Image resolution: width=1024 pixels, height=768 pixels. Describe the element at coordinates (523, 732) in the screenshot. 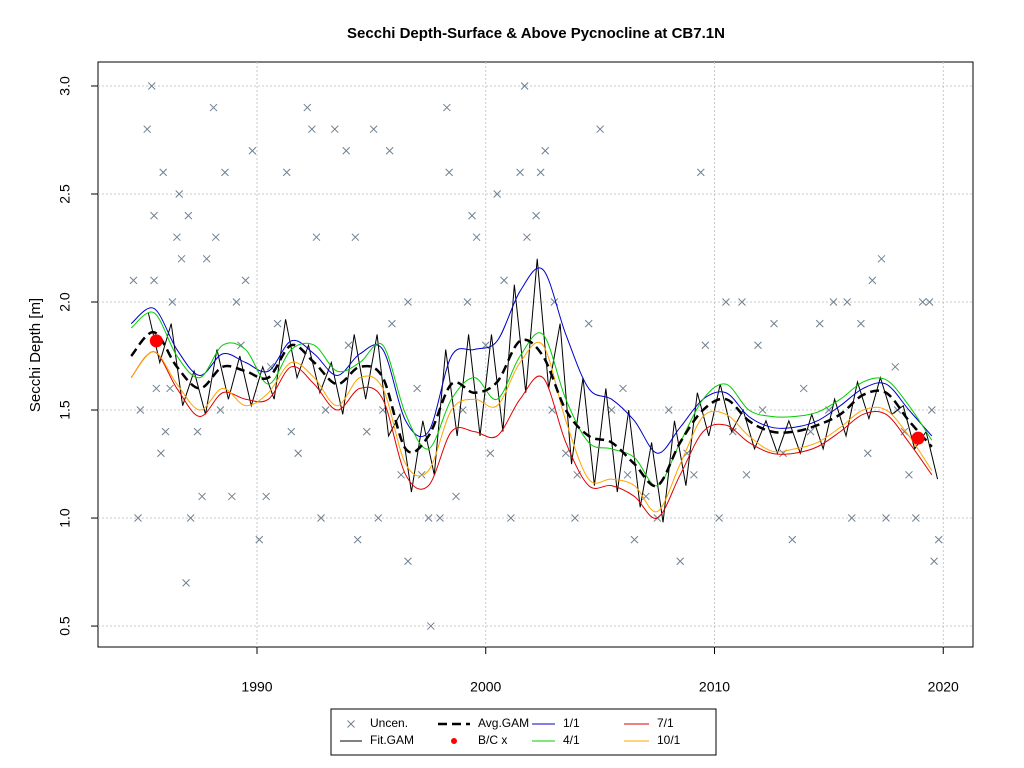

I see `legend` at that location.